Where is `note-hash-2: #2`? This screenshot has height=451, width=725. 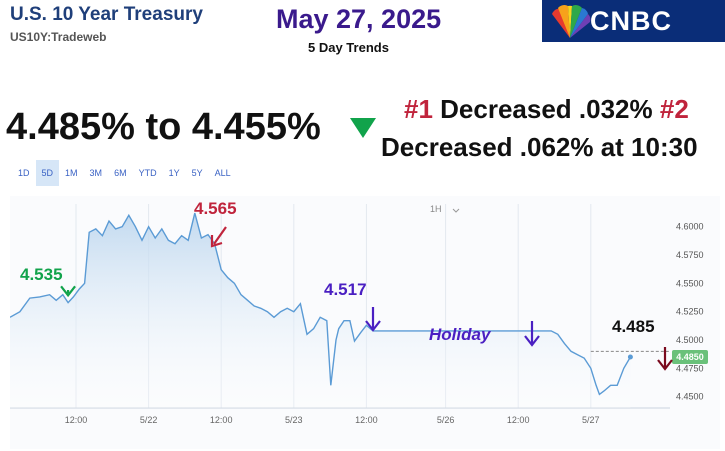 note-hash-2: #2 is located at coordinates (674, 109).